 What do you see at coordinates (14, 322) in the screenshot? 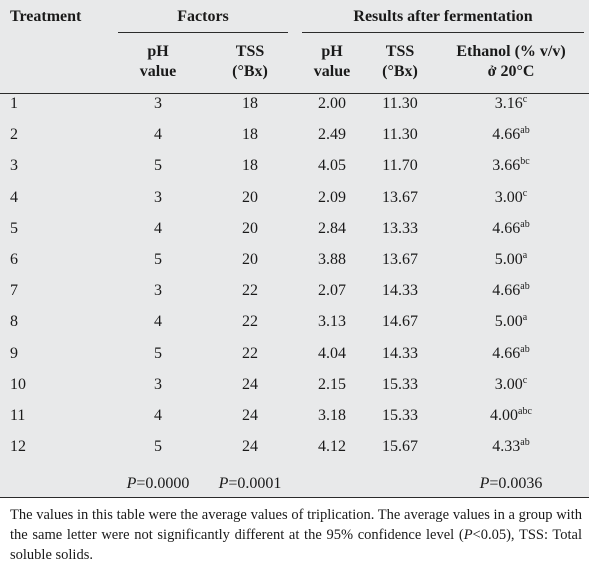
I see `cell-treatment: 8` at bounding box center [14, 322].